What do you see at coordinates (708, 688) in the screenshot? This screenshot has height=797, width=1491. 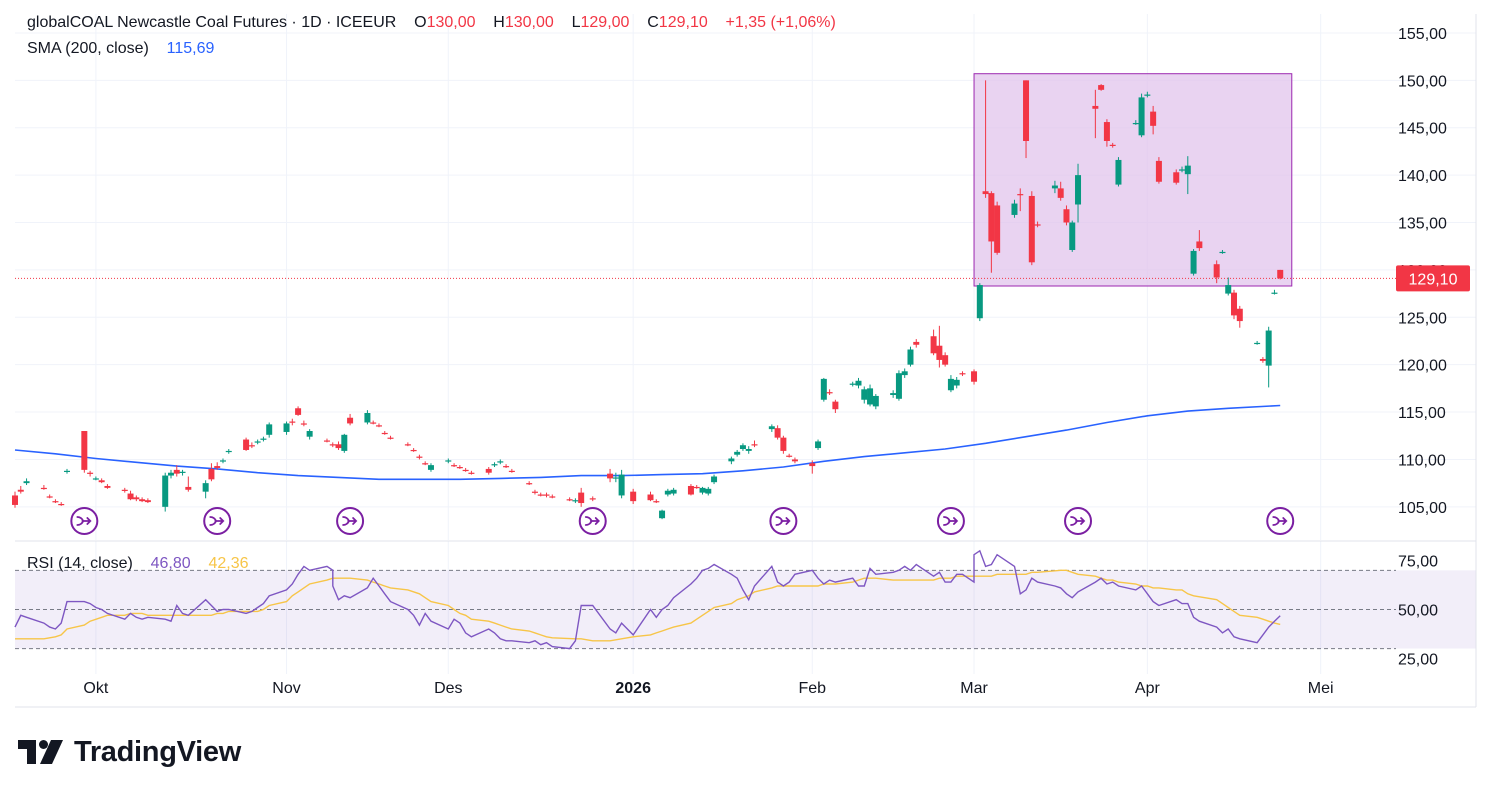 I see `time-axis: Okt Nov Des 2026 Feb Mar Apr Mei` at bounding box center [708, 688].